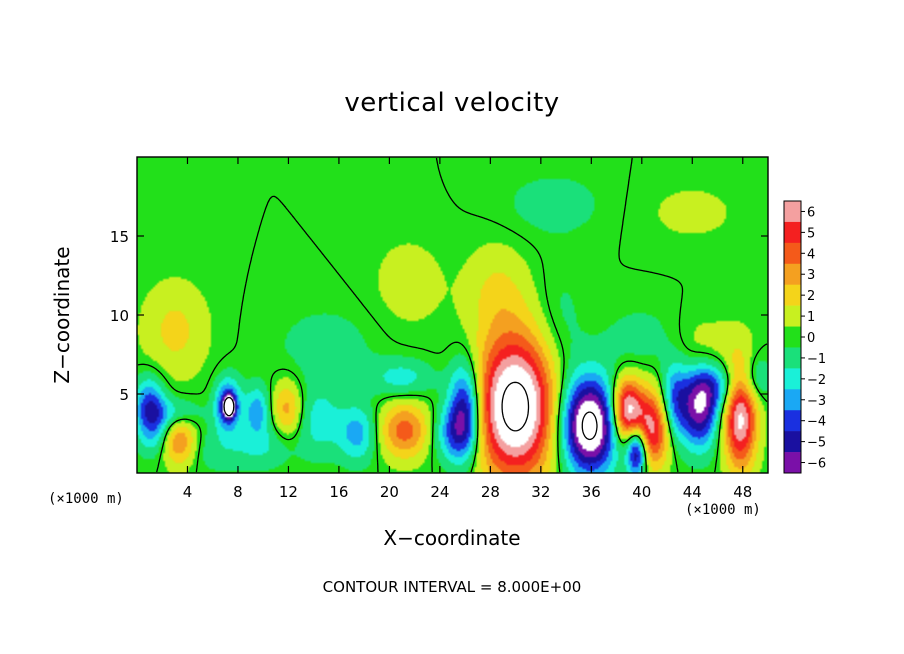 Image resolution: width=904 pixels, height=654 pixels. What do you see at coordinates (816, 401) in the screenshot?
I see `colorbar-tick-label: −3` at bounding box center [816, 401].